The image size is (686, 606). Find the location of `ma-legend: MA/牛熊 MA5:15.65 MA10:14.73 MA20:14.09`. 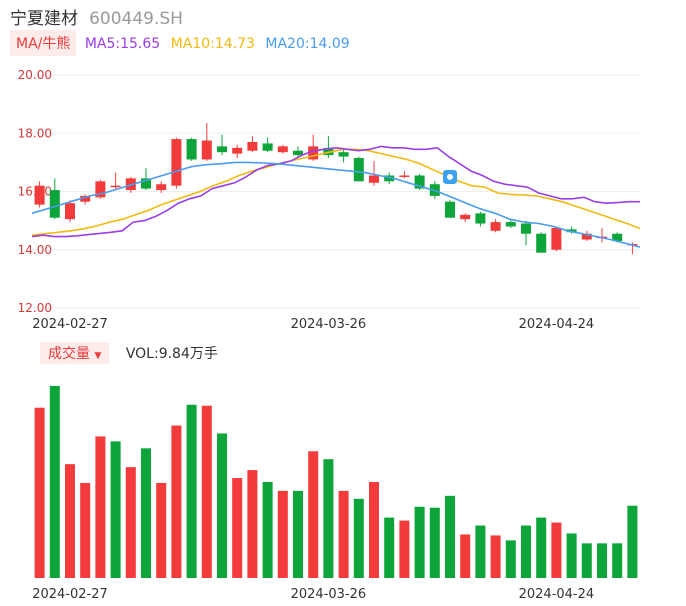

ma-legend: MA/牛熊 MA5:15.65 MA10:14.73 MA20:14.09 is located at coordinates (180, 43).